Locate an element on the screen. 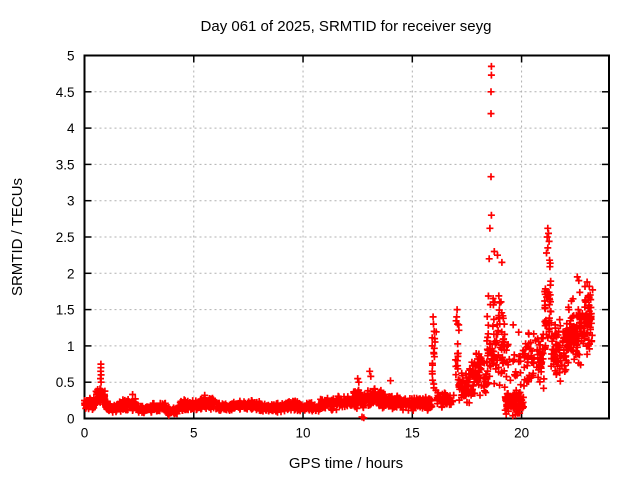  x-tick-label: 10 is located at coordinates (303, 433).